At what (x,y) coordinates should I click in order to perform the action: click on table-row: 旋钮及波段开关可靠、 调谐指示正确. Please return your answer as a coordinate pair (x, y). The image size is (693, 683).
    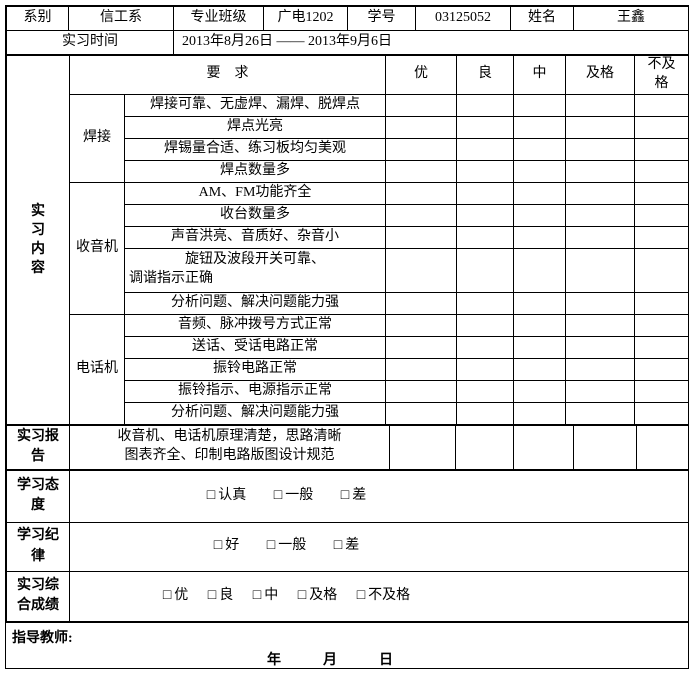
    Looking at the image, I should click on (348, 270).